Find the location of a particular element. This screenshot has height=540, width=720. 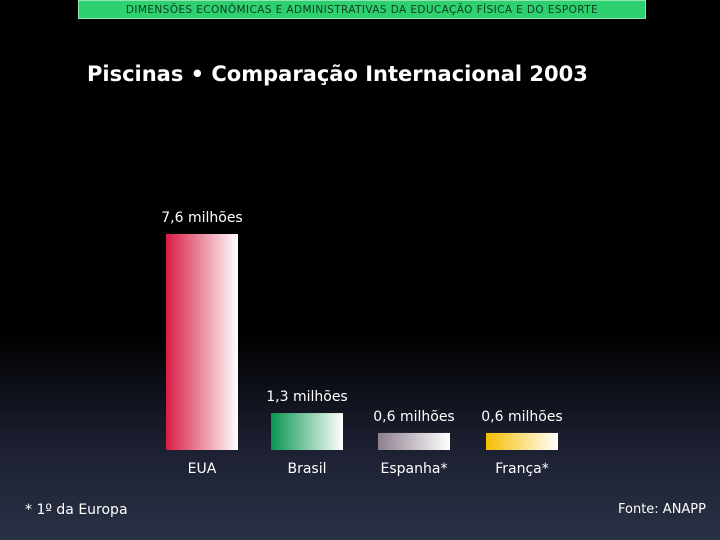

bar-eua is located at coordinates (202, 342).